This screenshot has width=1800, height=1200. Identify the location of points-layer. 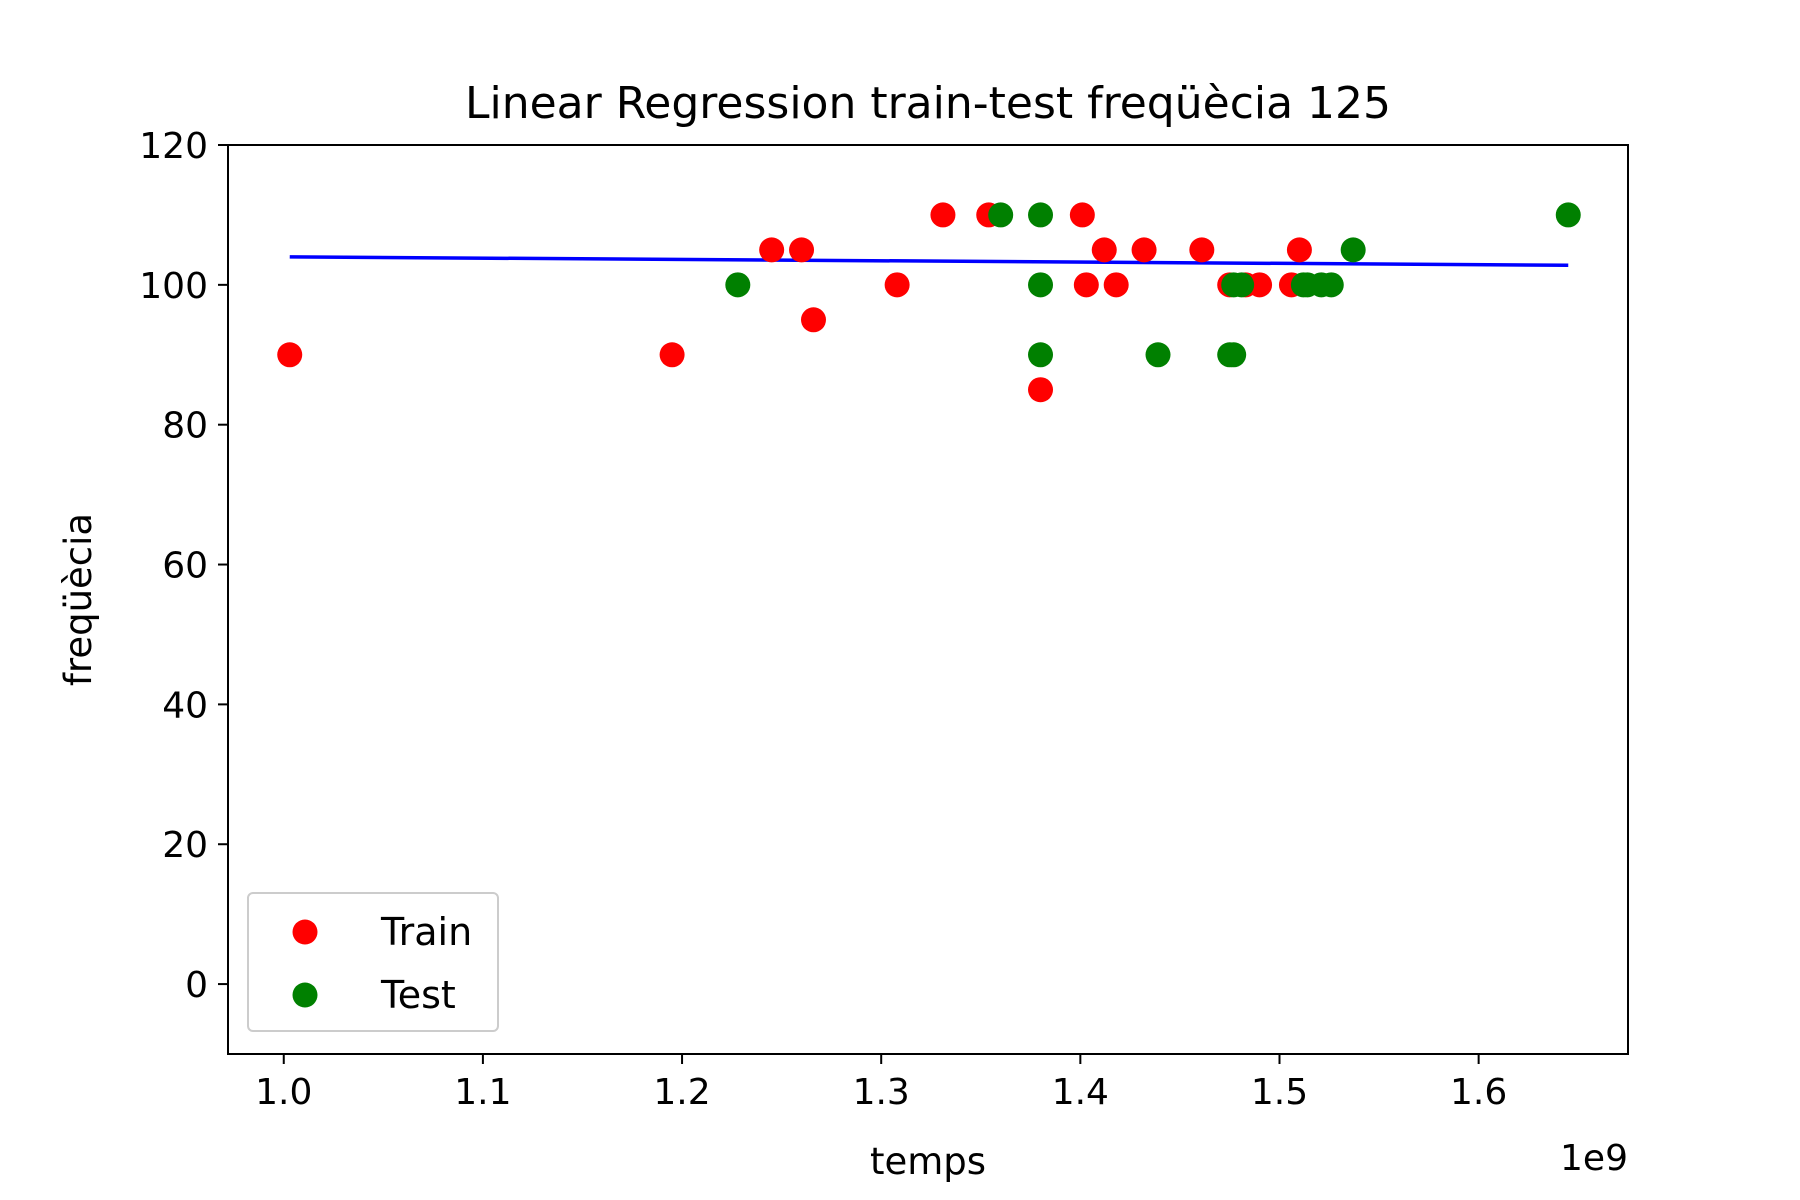
(929, 302).